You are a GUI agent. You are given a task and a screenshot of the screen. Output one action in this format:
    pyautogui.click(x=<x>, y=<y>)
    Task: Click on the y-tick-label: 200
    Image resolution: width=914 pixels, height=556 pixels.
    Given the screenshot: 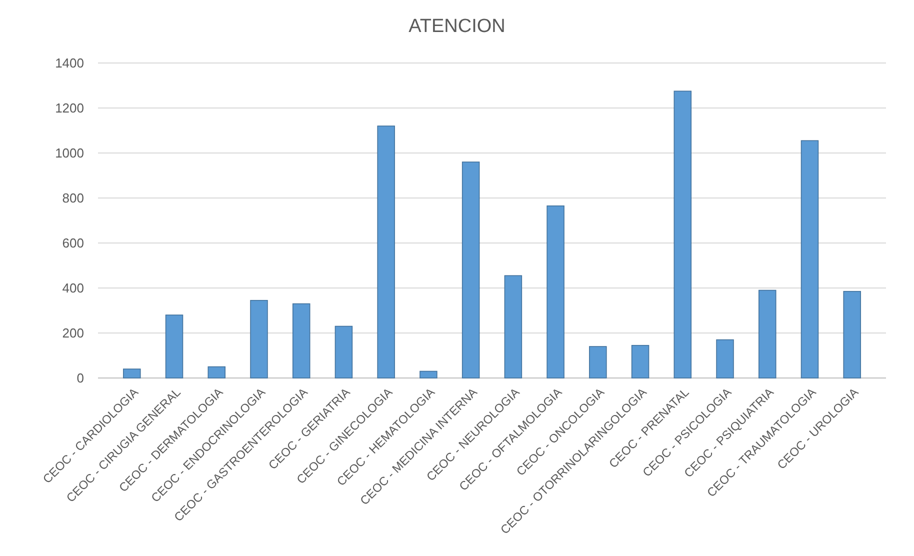 What is the action you would take?
    pyautogui.click(x=73, y=333)
    